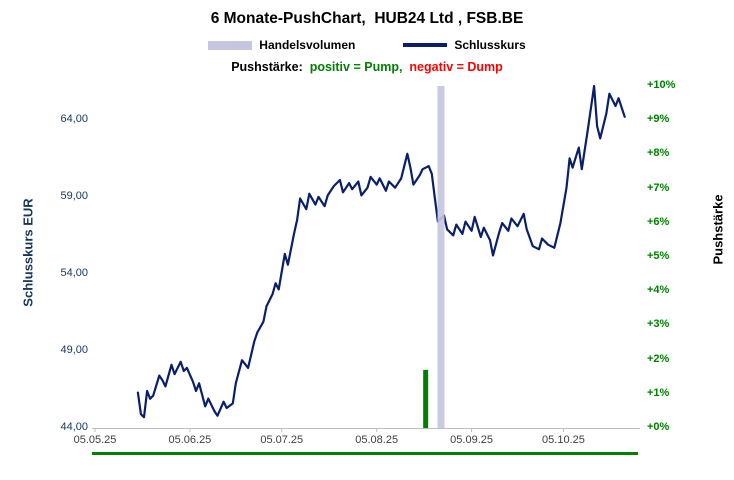  I want to click on volume-bar, so click(441, 257).